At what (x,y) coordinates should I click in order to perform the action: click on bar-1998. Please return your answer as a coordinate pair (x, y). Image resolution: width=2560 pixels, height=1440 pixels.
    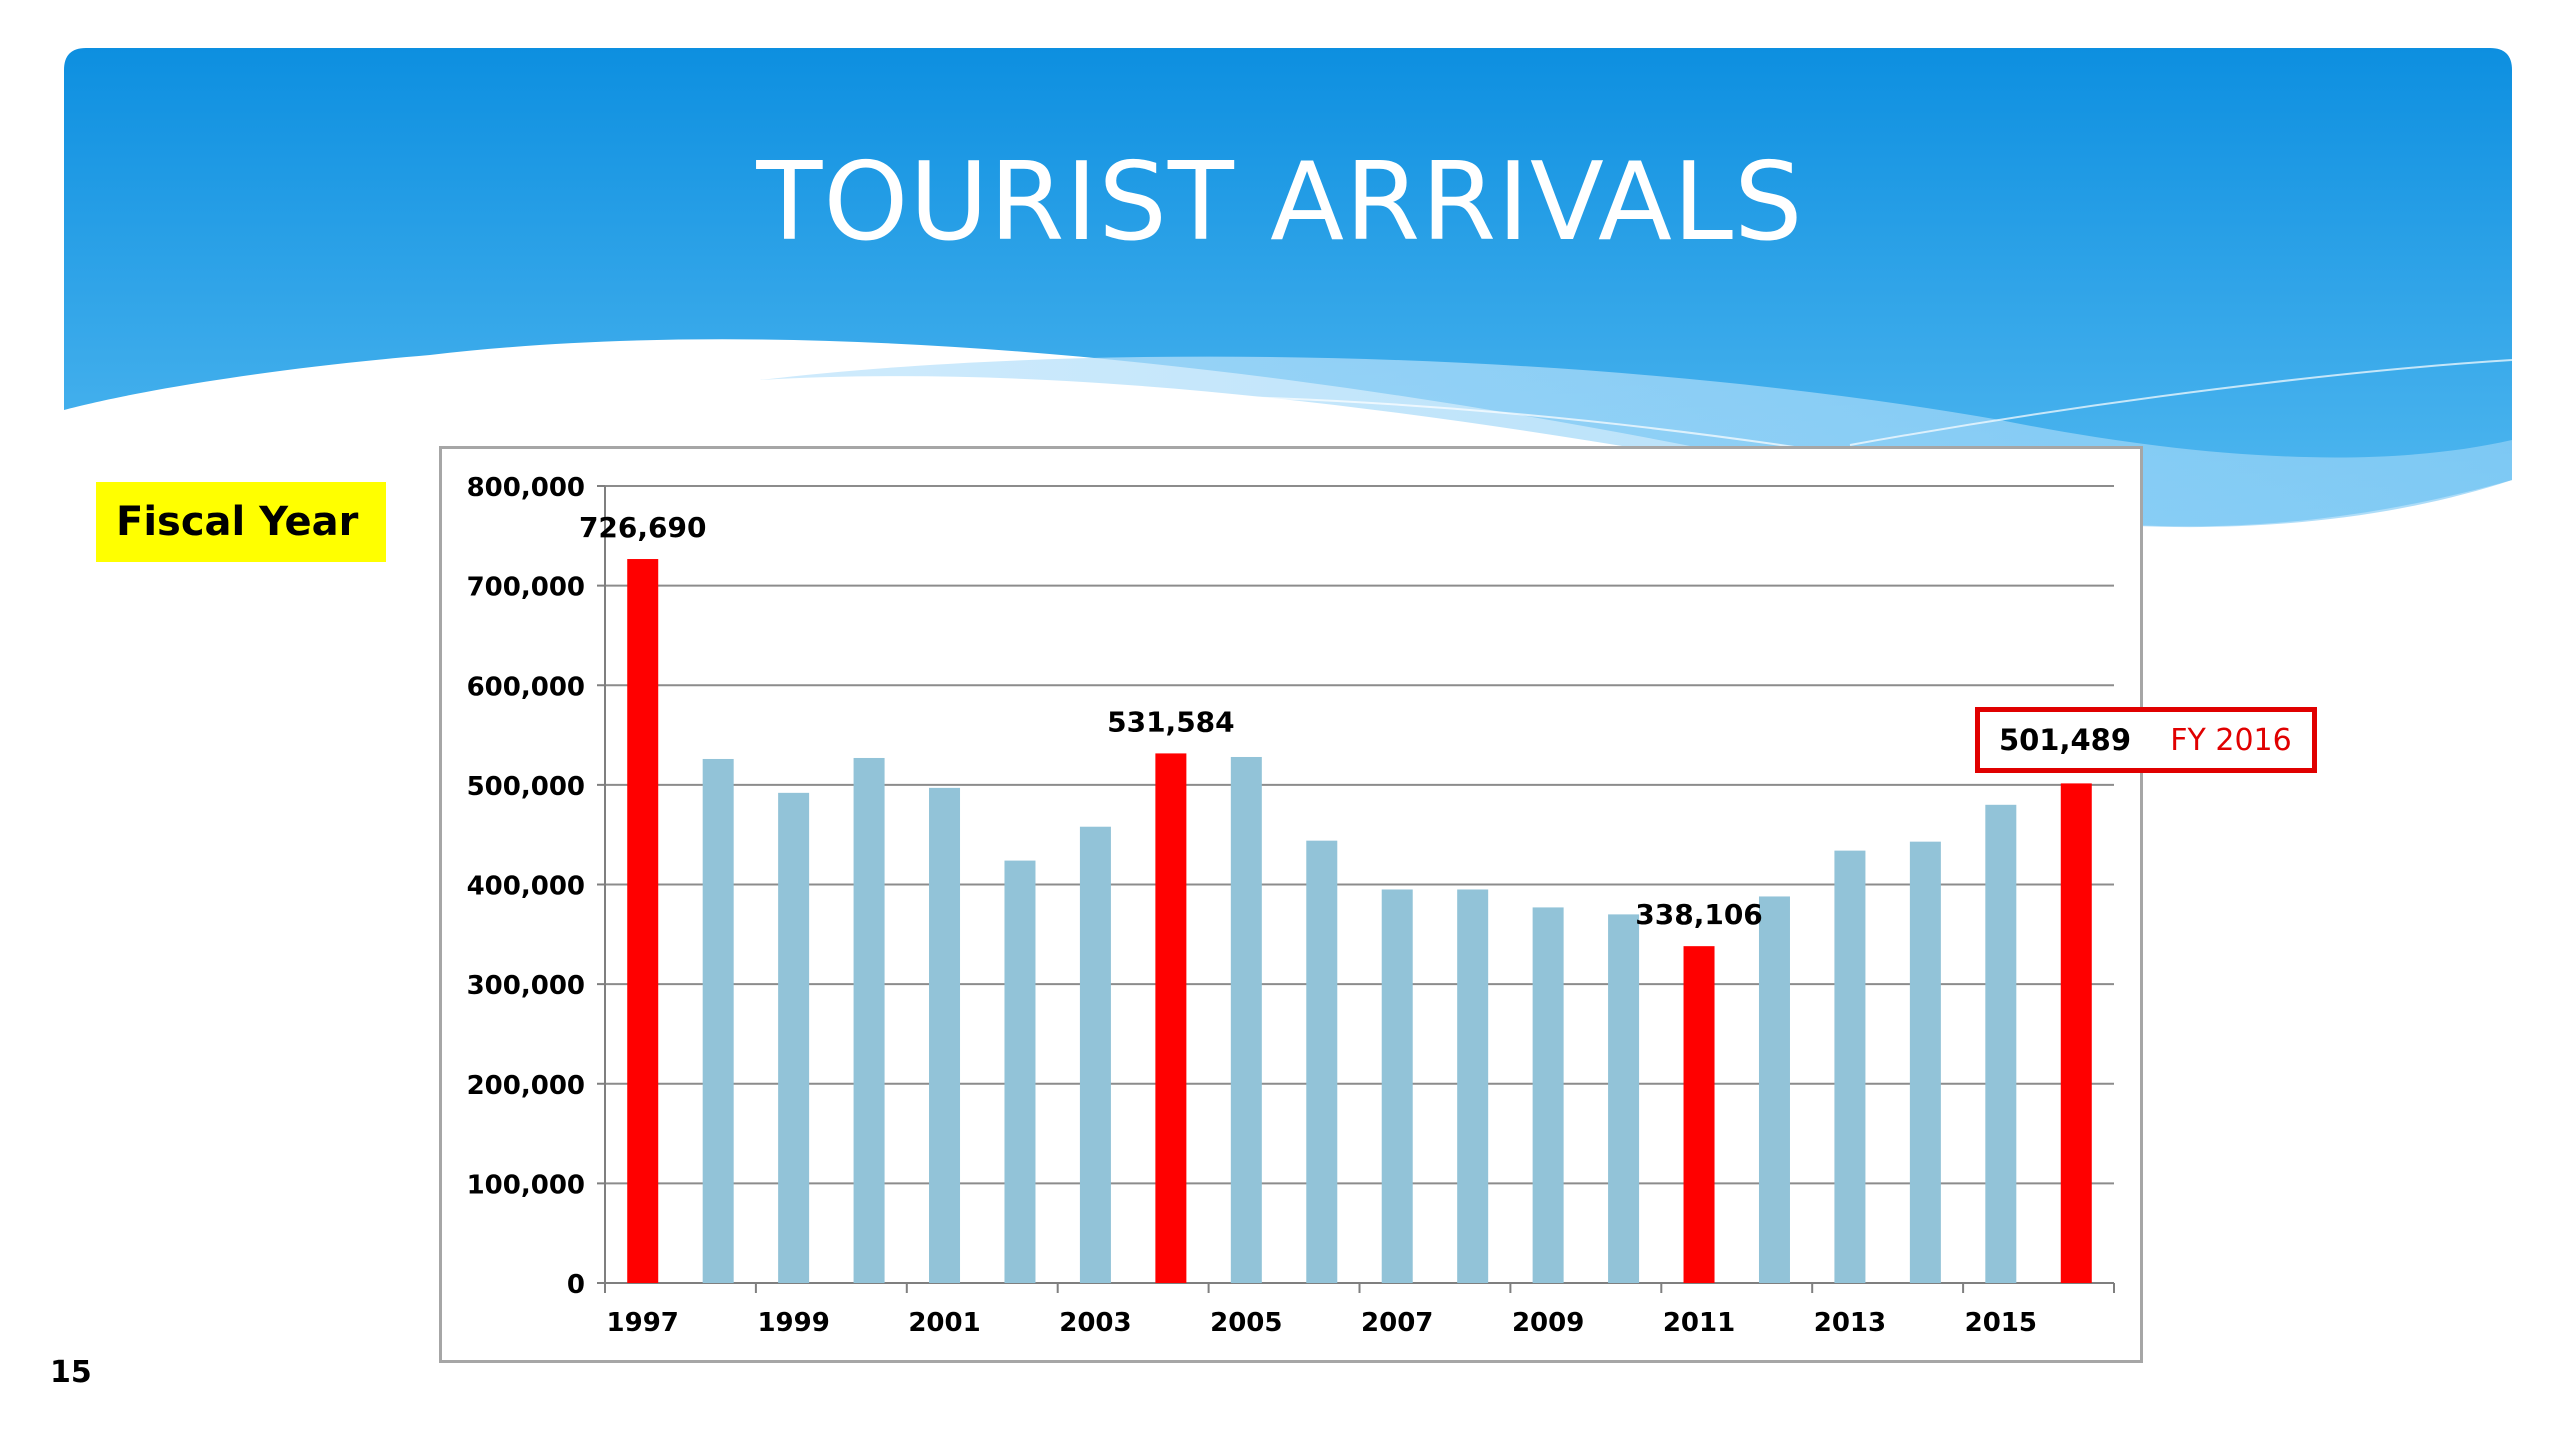
    Looking at the image, I should click on (718, 1020).